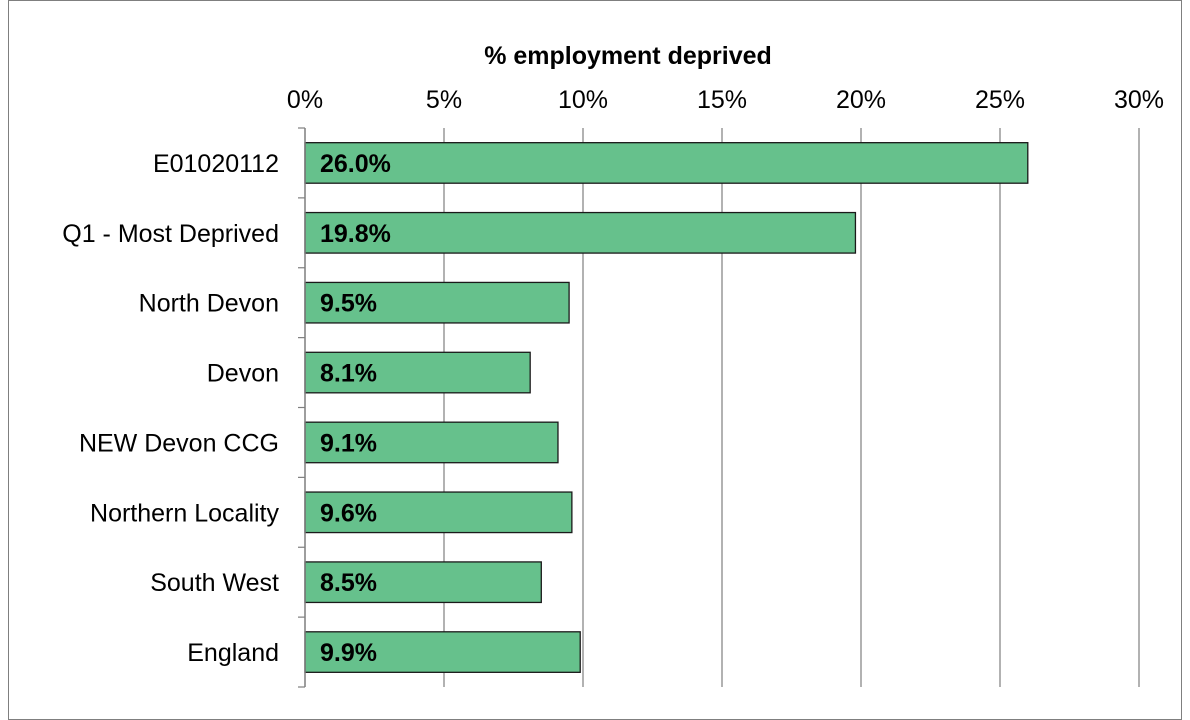 The image size is (1190, 720). What do you see at coordinates (305, 100) in the screenshot?
I see `x-tick-label: 0%` at bounding box center [305, 100].